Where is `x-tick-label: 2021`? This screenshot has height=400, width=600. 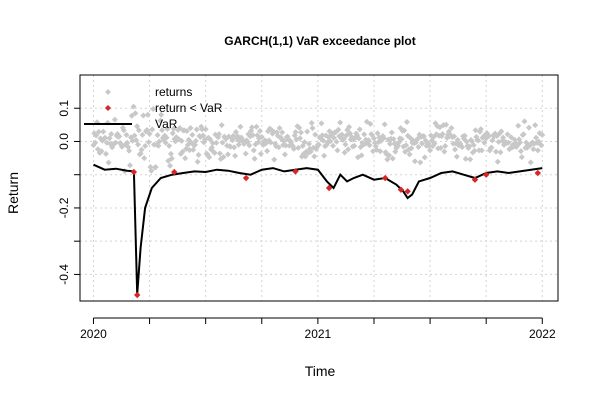 x-tick-label: 2021 is located at coordinates (318, 334).